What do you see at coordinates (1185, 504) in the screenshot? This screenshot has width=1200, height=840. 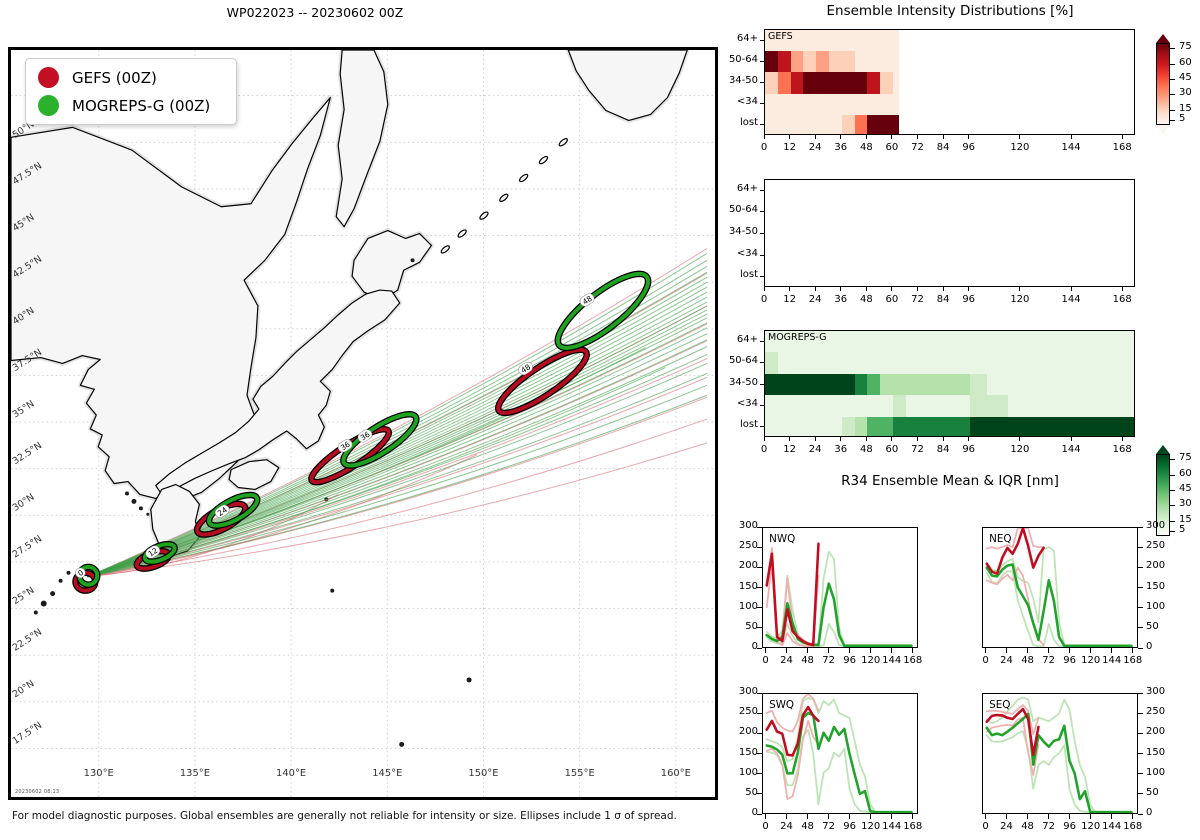 I see `colorbar-tick-label: 30` at bounding box center [1185, 504].